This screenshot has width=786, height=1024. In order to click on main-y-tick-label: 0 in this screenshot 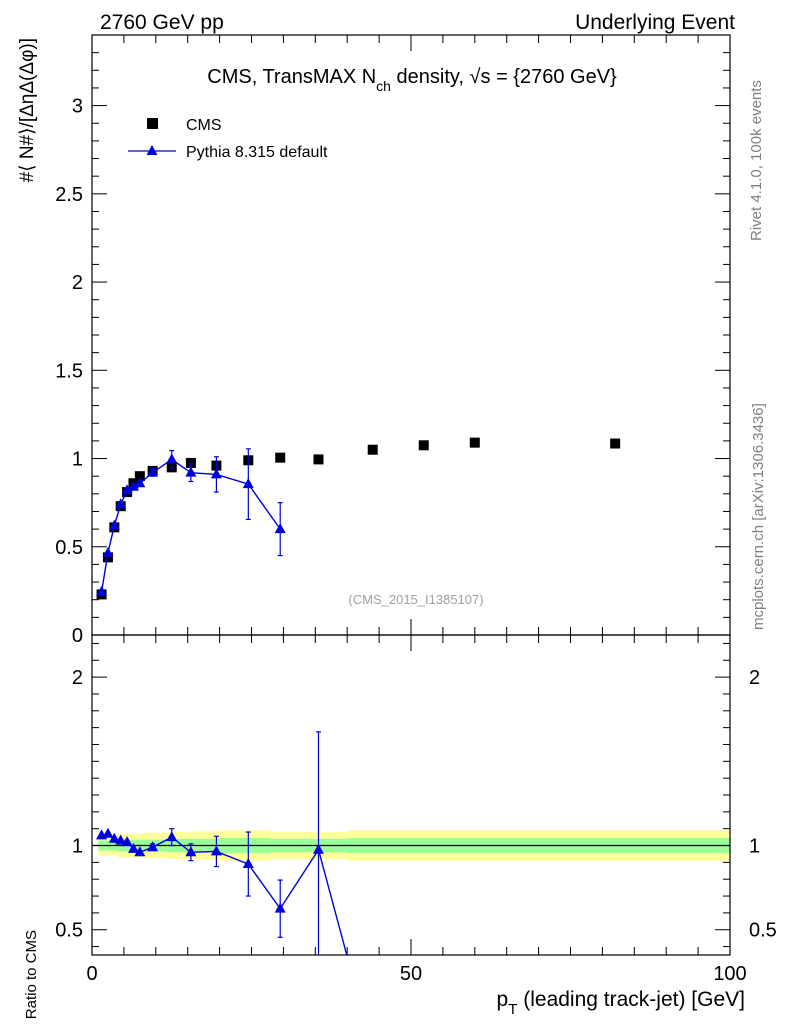, I will do `click(77, 636)`.